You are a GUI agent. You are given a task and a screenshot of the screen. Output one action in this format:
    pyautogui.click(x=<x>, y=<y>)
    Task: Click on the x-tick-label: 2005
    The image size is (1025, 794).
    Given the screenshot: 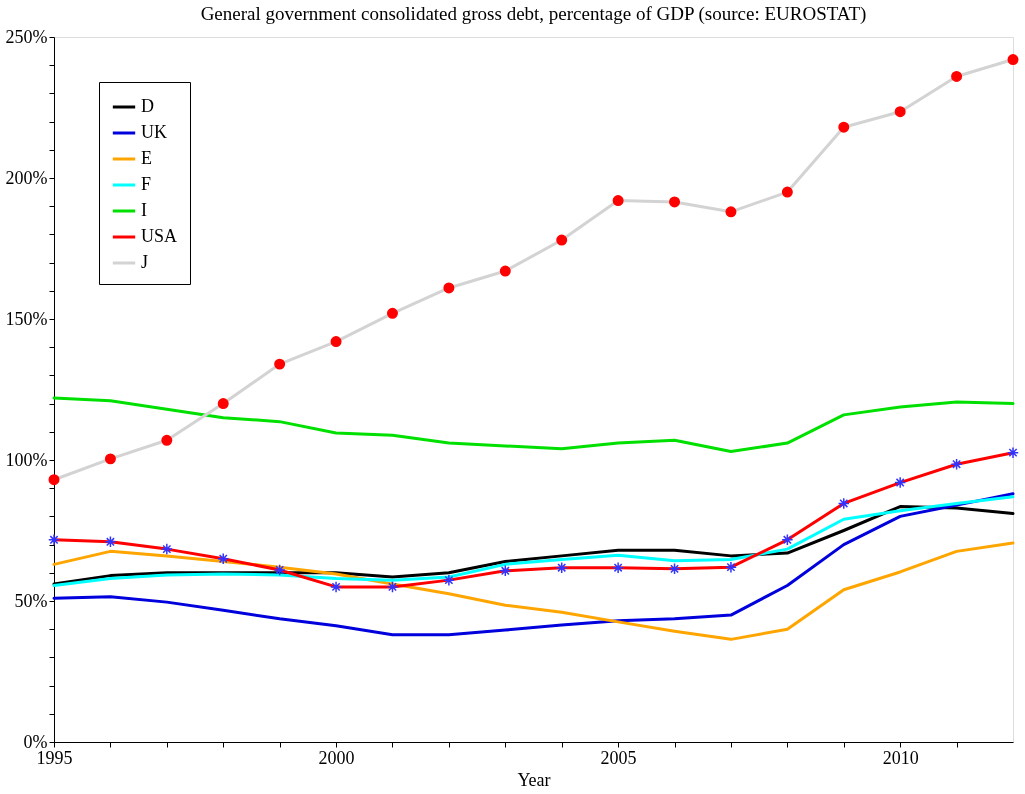 What is the action you would take?
    pyautogui.click(x=618, y=757)
    